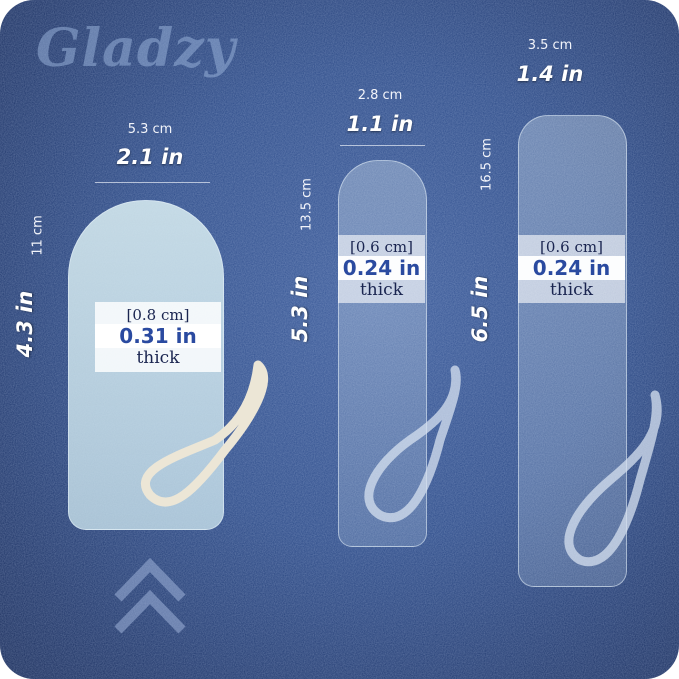 The image size is (679, 679). What do you see at coordinates (550, 74) in the screenshot?
I see `width-in-label: 1.4 in` at bounding box center [550, 74].